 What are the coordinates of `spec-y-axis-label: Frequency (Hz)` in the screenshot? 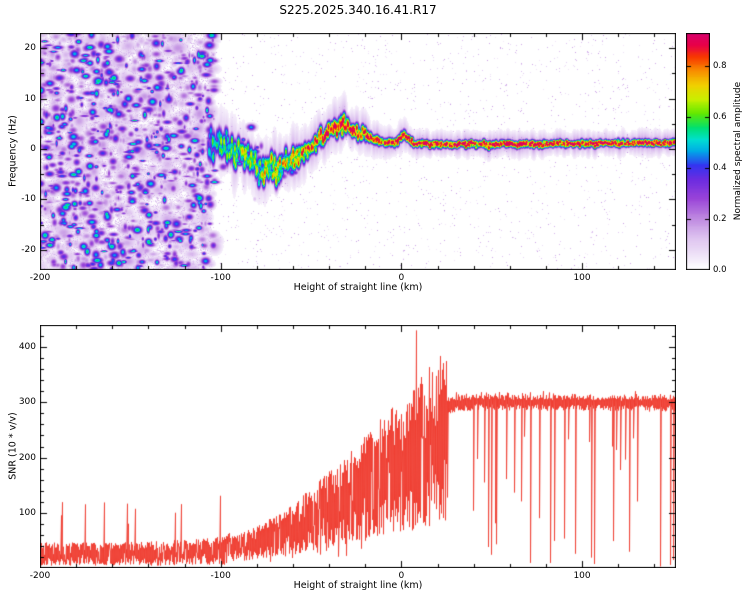 It's located at (13, 151).